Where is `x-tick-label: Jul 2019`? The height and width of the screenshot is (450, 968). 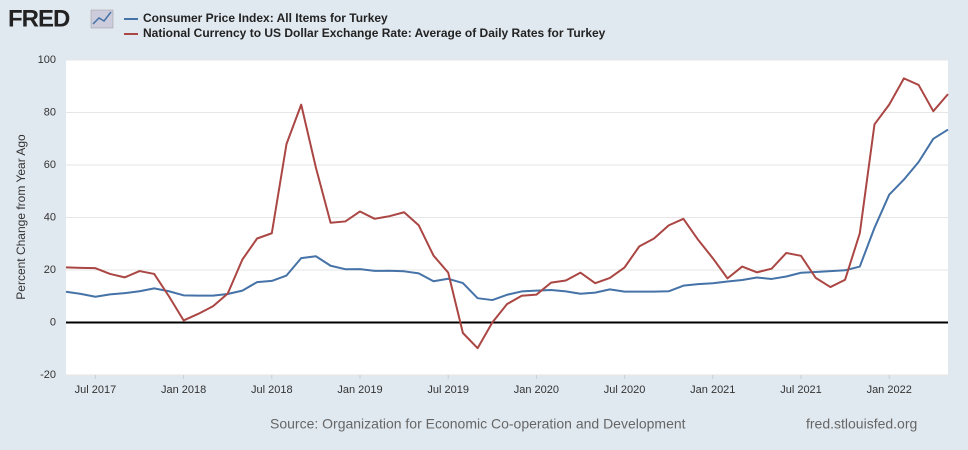 x-tick-label: Jul 2019 is located at coordinates (448, 390).